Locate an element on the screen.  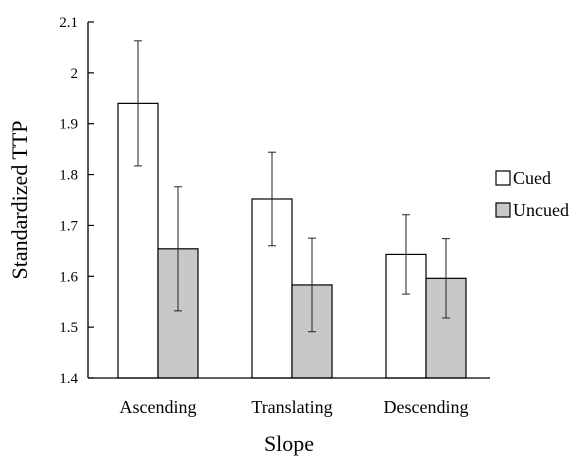
y-tick-label: 1.7 is located at coordinates (68, 226).